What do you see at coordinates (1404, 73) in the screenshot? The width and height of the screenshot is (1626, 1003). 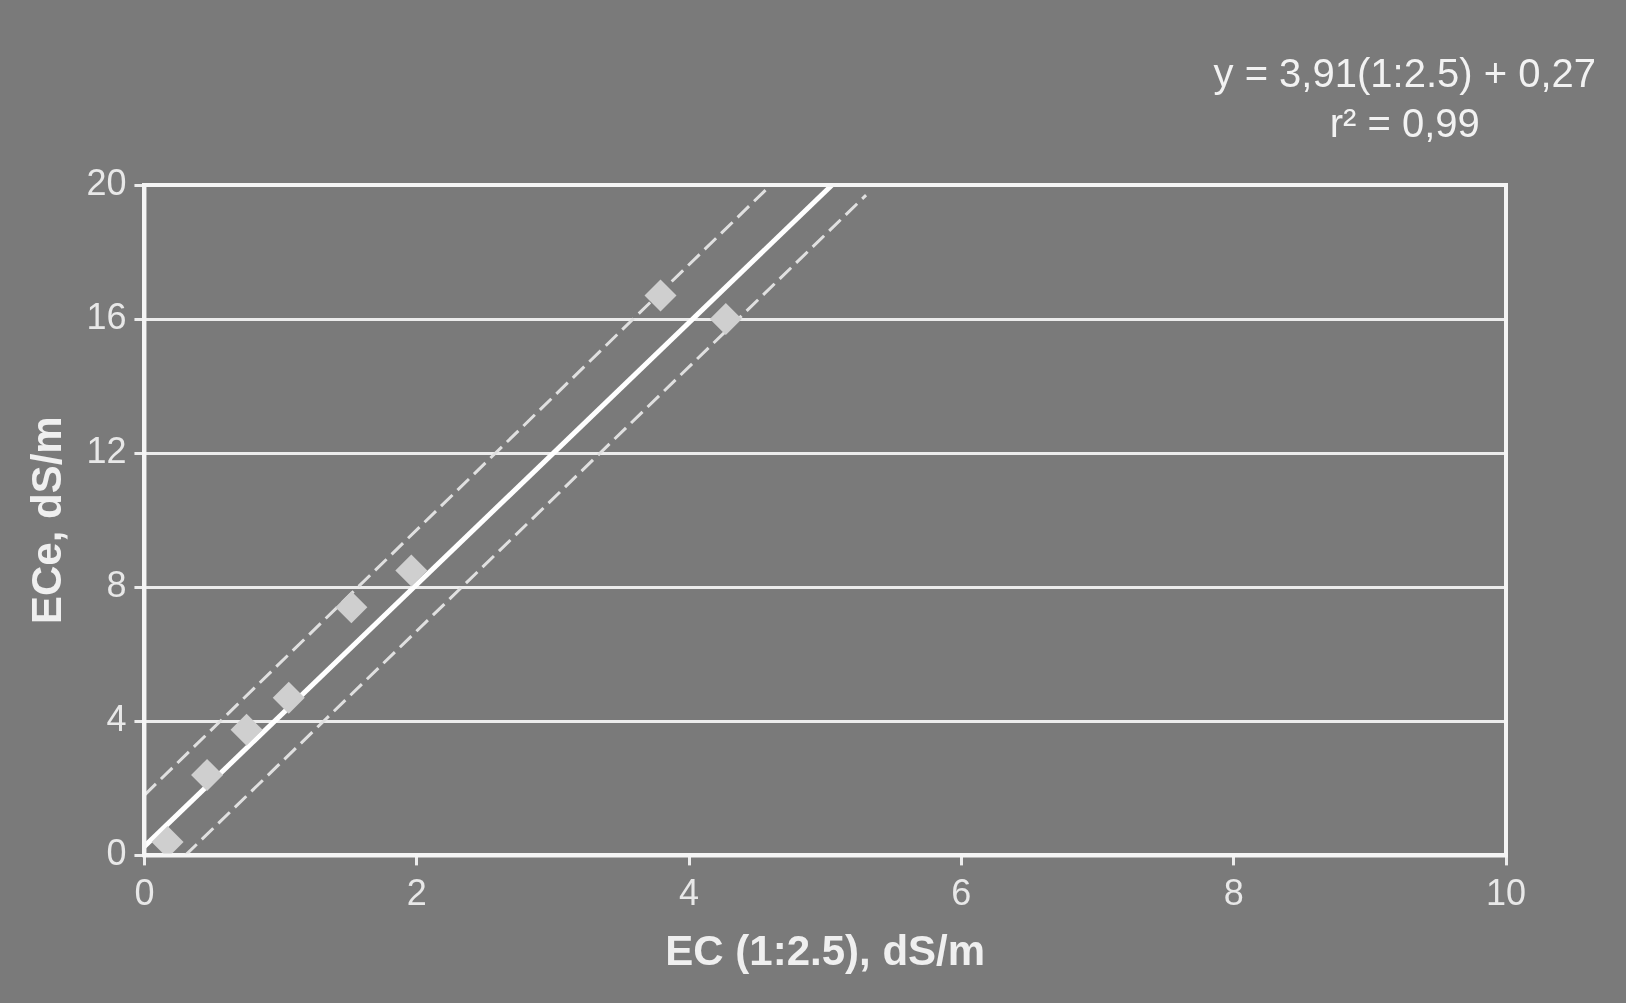 I see `text: y = 3,91(1:2.5) + 0,27` at bounding box center [1404, 73].